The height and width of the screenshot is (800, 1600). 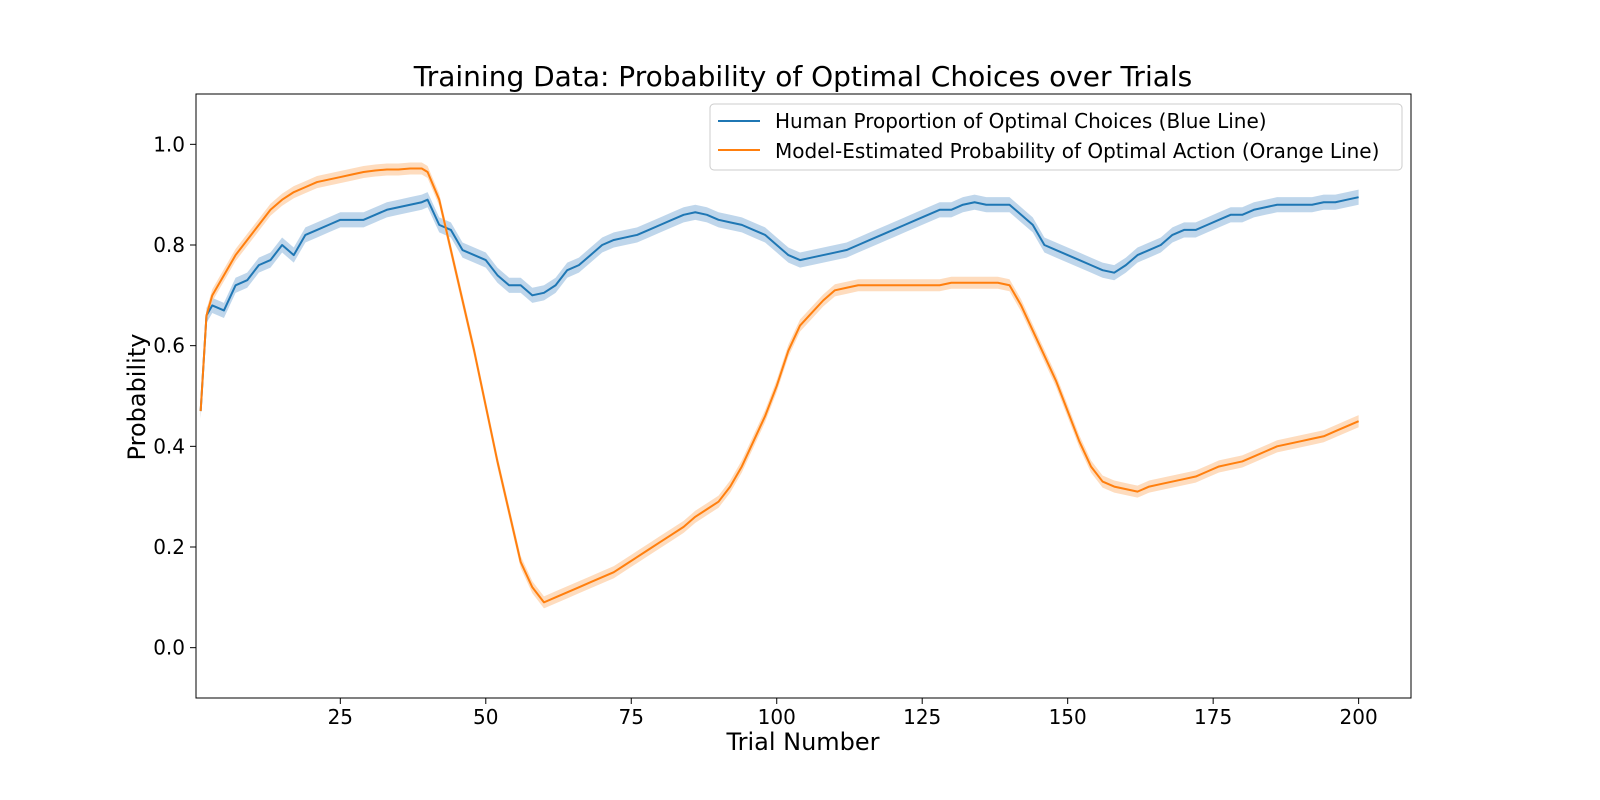 What do you see at coordinates (169, 547) in the screenshot?
I see `y-tick-label: 0.2` at bounding box center [169, 547].